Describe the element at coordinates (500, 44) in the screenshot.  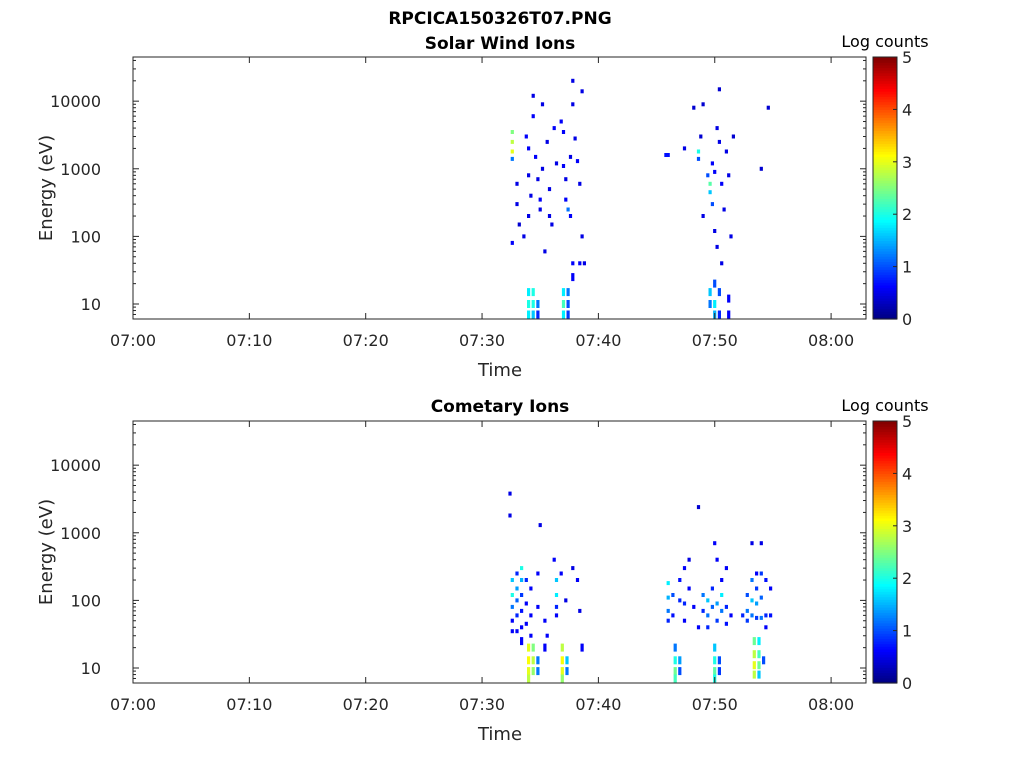
I see `panel-title-solar-wind-ions: Solar Wind Ions` at that location.